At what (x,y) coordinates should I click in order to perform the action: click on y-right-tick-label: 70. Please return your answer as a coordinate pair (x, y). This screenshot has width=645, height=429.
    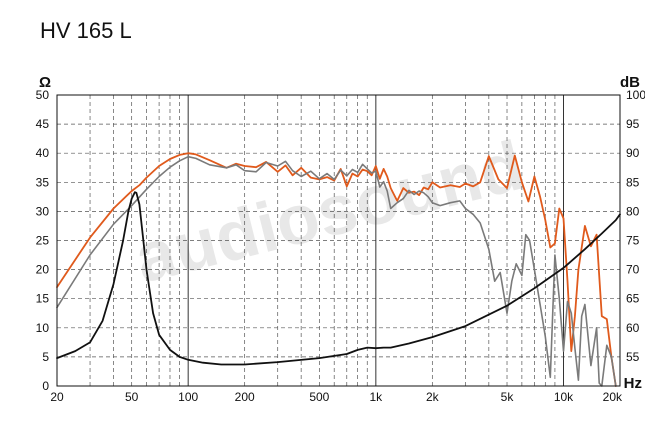
    Looking at the image, I should click on (633, 270).